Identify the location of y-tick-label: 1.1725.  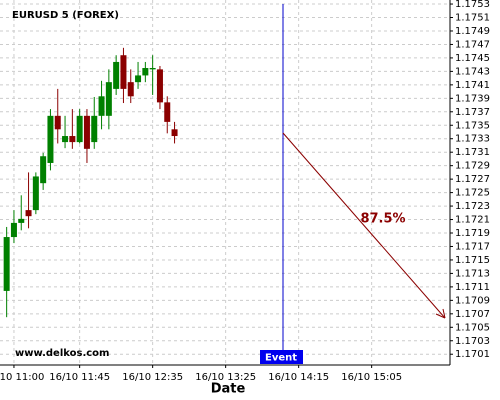
(472, 193).